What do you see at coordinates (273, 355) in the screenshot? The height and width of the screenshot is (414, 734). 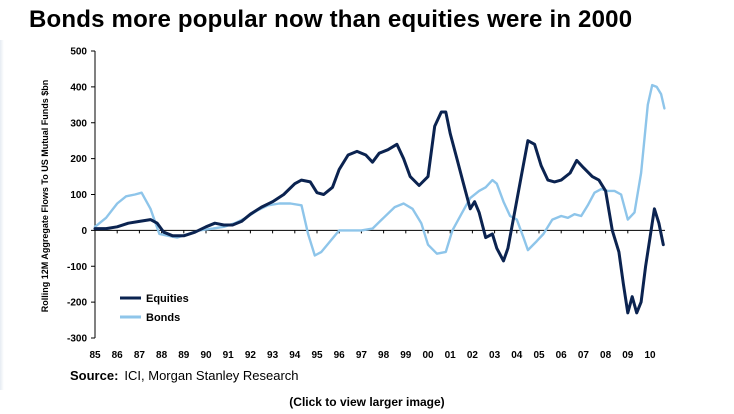 I see `x-tick-label: 93` at bounding box center [273, 355].